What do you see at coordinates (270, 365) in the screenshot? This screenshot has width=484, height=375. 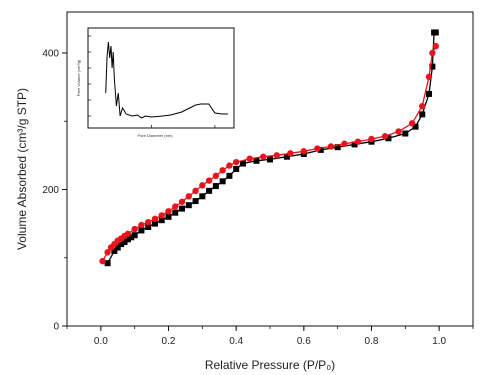 I see `x-axis-title: Relative Pressure (P/P₀)` at bounding box center [270, 365].